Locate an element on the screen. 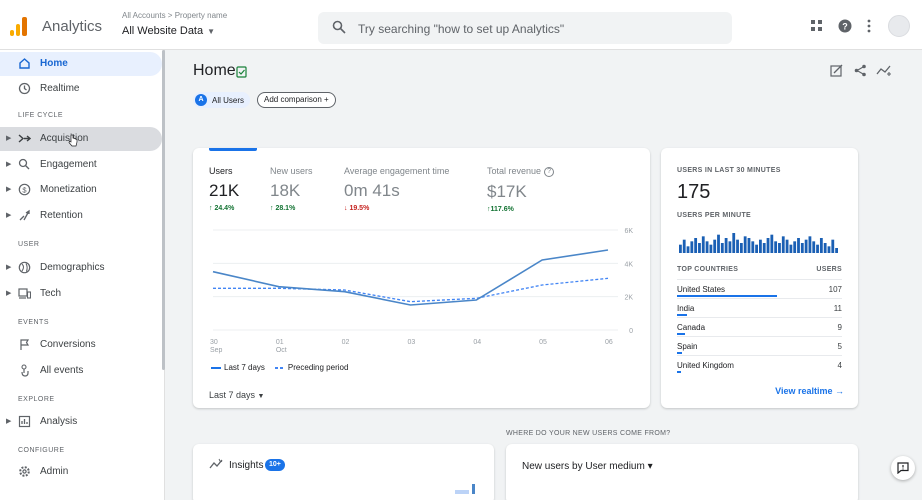  more-vert-icon is located at coordinates (869, 26).